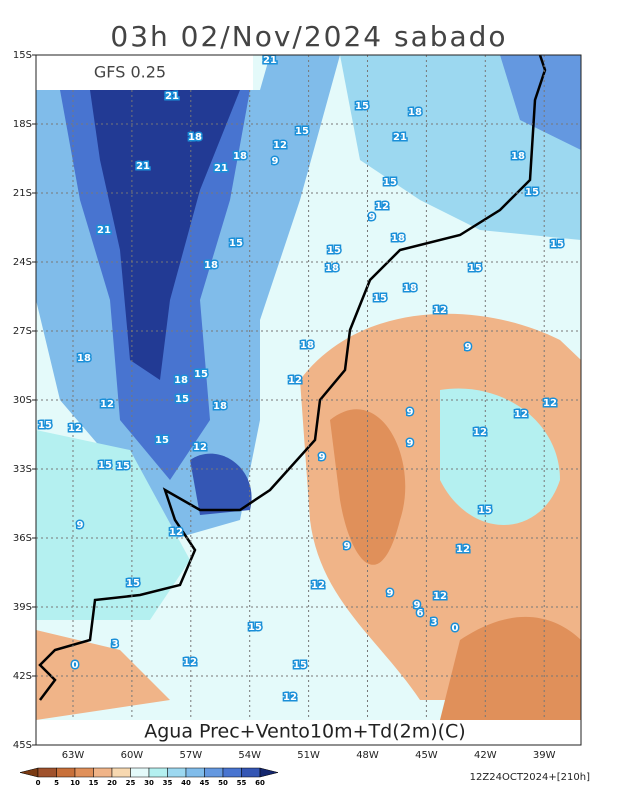  Describe the element at coordinates (260, 783) in the screenshot. I see `colorbar-label: 60` at that location.